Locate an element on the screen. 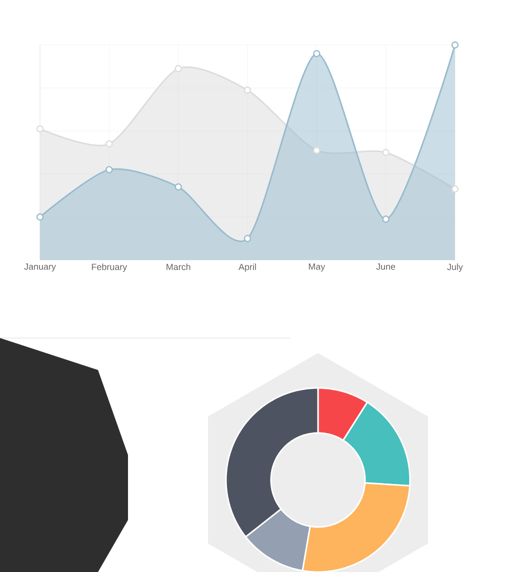 This screenshot has height=572, width=509. x-tick-label: June is located at coordinates (386, 267).